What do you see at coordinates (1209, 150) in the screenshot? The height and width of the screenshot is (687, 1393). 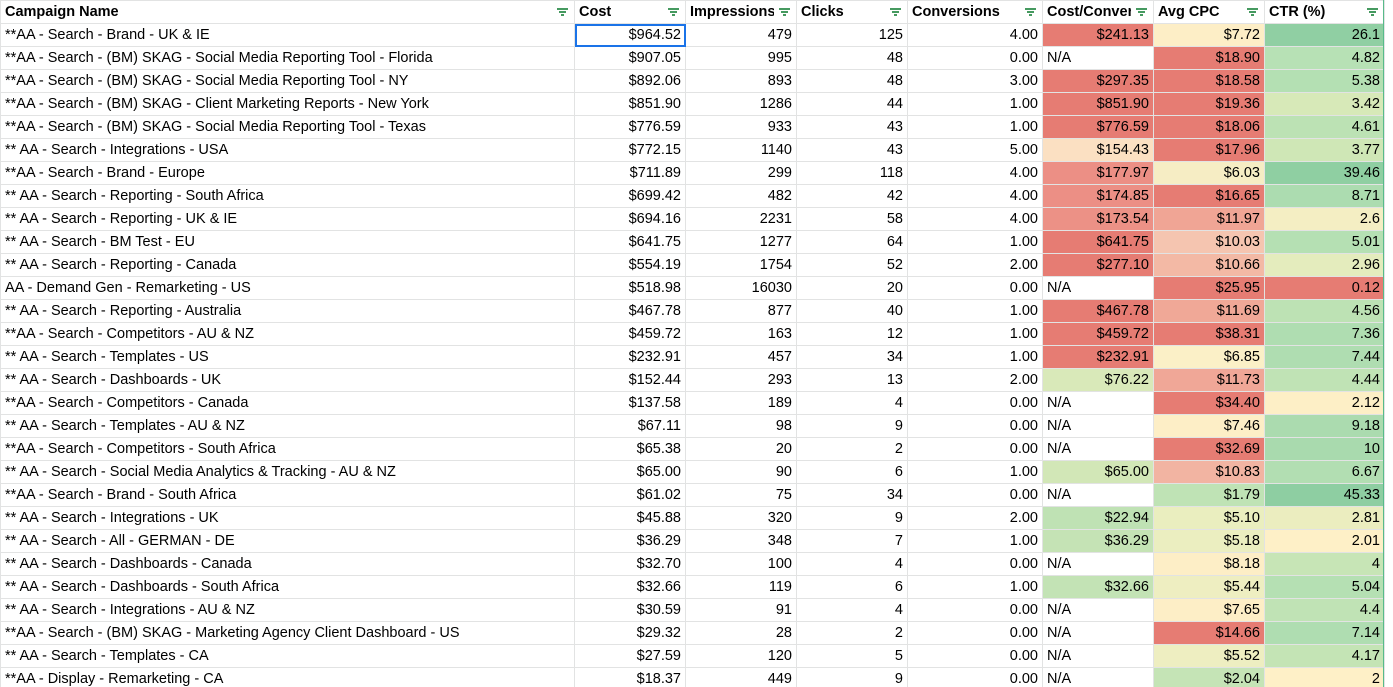 I see `cell-cpc: $17.96` at bounding box center [1209, 150].